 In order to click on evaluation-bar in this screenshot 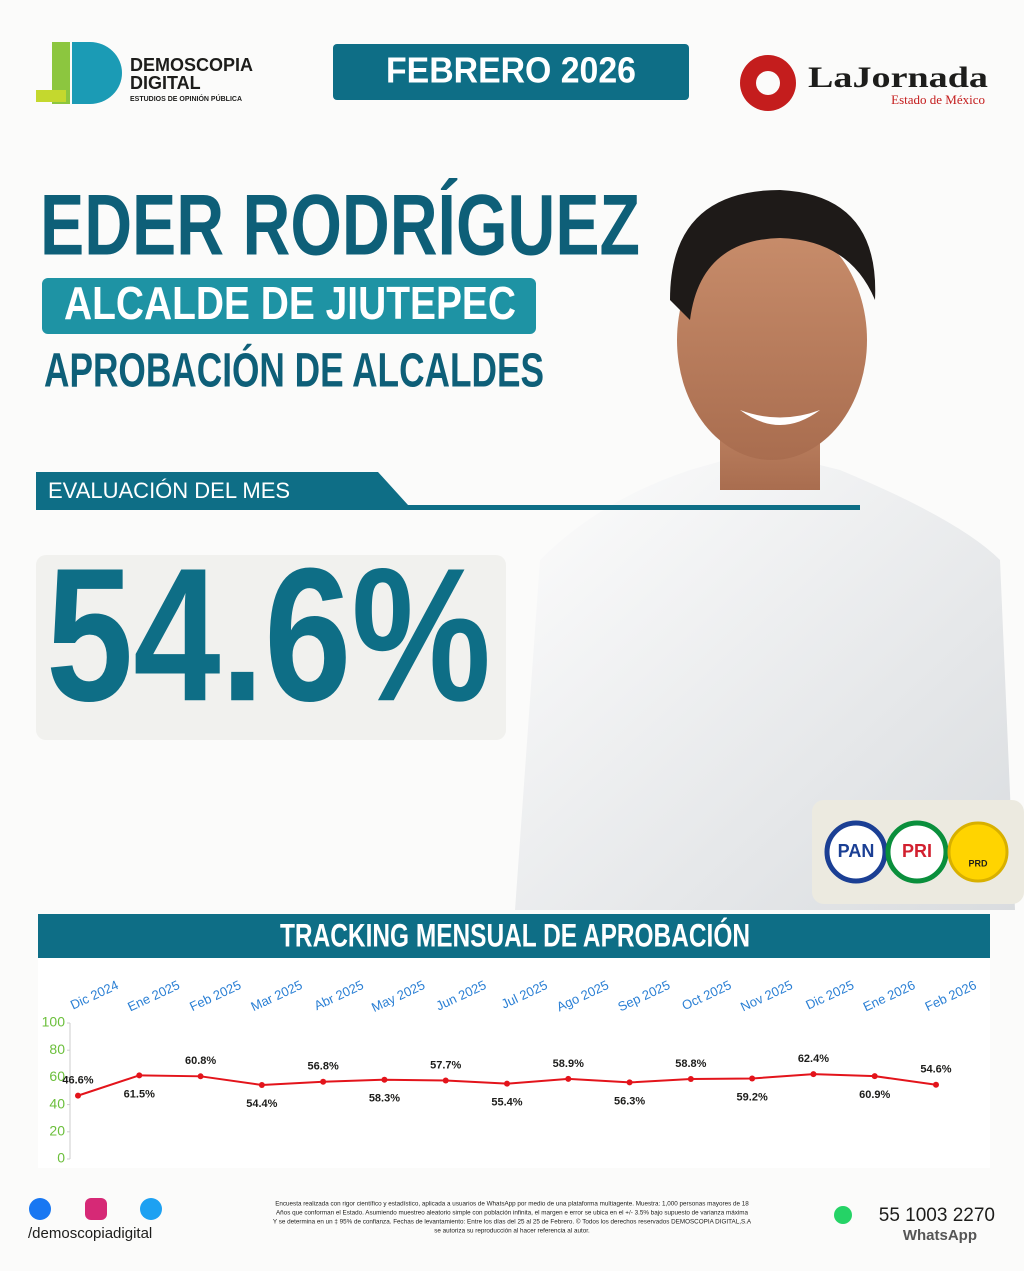, I will do `click(448, 491)`.